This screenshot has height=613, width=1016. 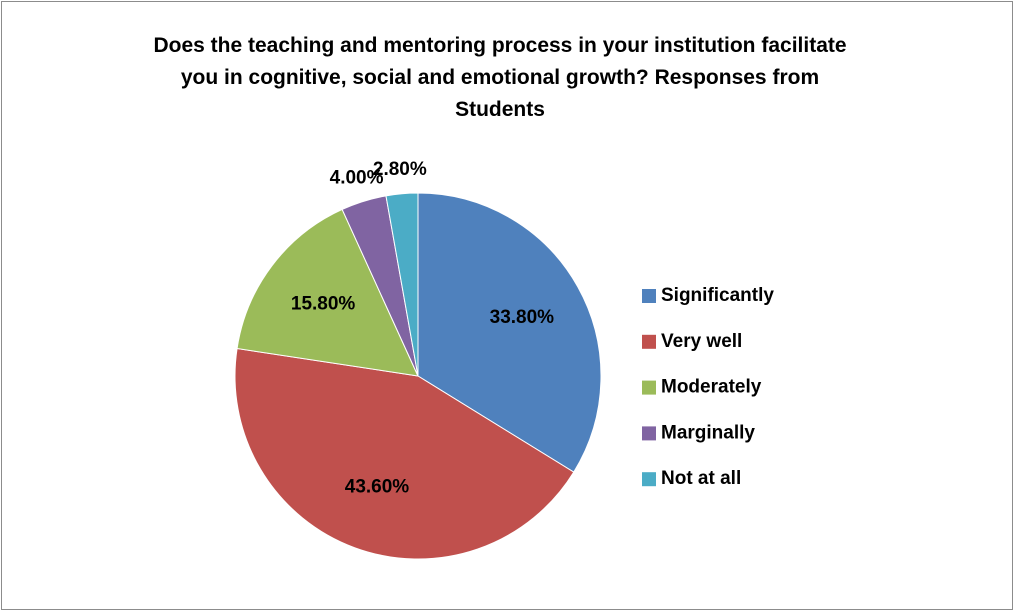 I want to click on legend-label: Very well, so click(x=701, y=341).